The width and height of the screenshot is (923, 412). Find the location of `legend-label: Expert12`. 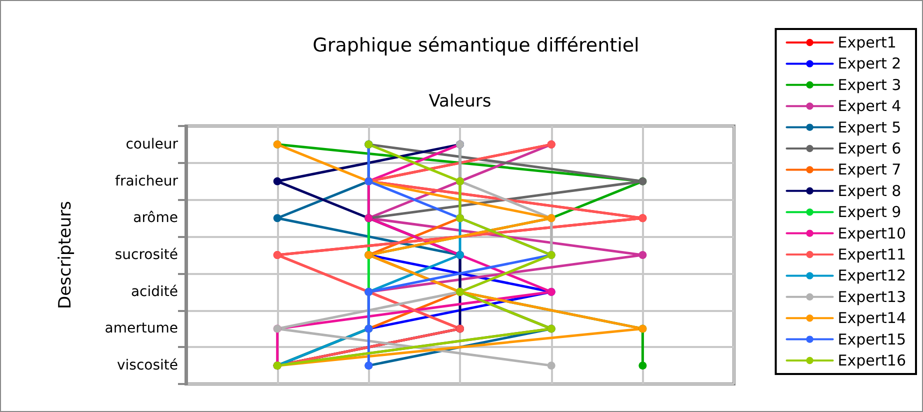

legend-label: Expert12 is located at coordinates (872, 275).